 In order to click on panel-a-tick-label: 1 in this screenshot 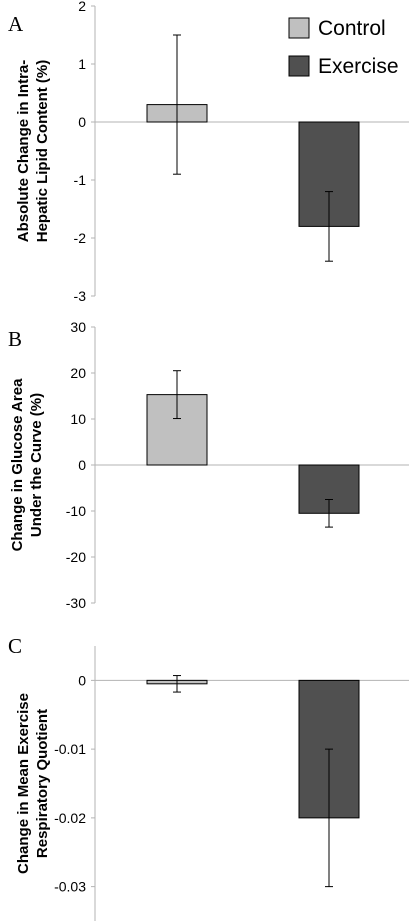, I will do `click(82, 64)`.